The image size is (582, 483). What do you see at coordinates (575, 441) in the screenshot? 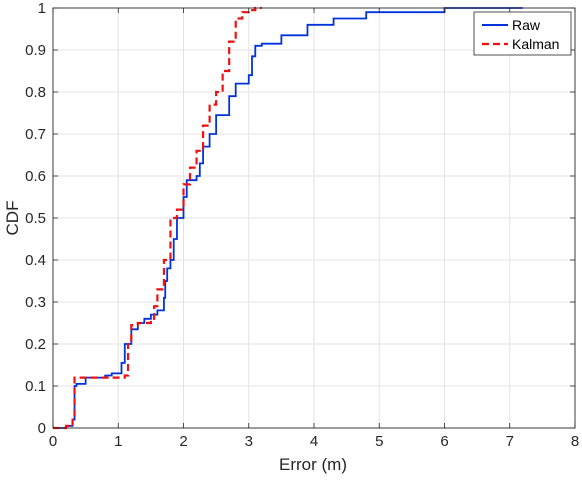
I see `x-tick-label: 8` at bounding box center [575, 441].